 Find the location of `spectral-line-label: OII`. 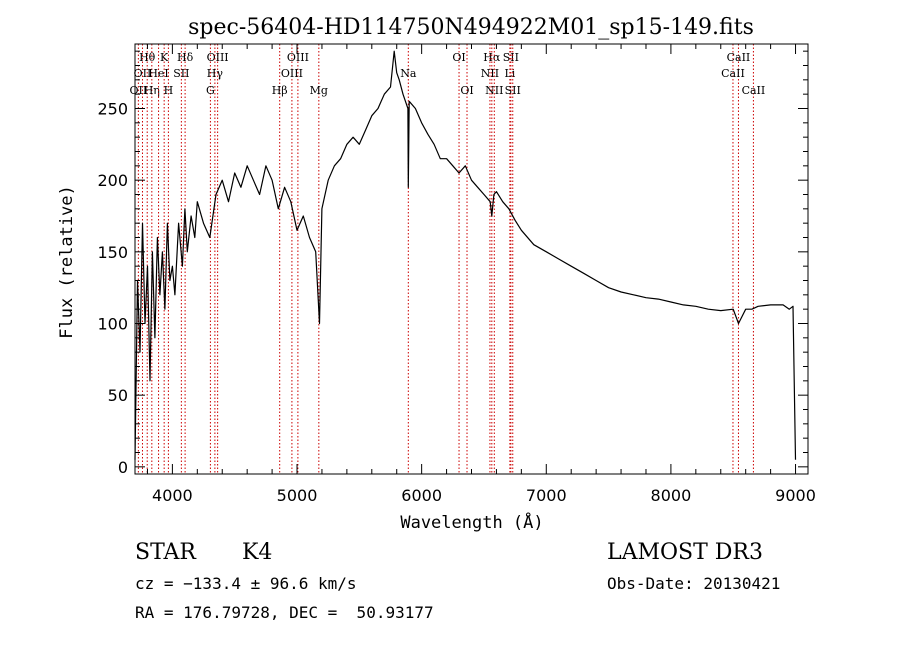

spectral-line-label: OII is located at coordinates (143, 73).